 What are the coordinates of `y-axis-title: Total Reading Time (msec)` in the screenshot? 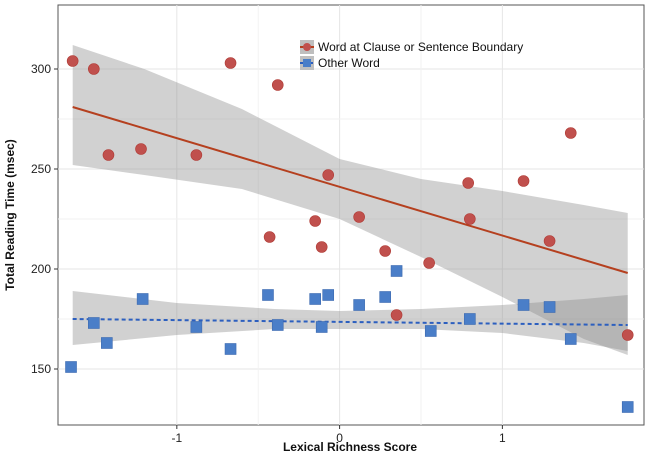 It's located at (10, 215).